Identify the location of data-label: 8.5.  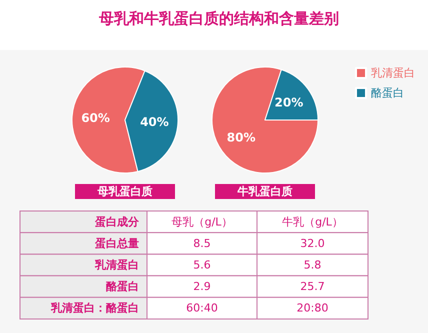
(202, 243).